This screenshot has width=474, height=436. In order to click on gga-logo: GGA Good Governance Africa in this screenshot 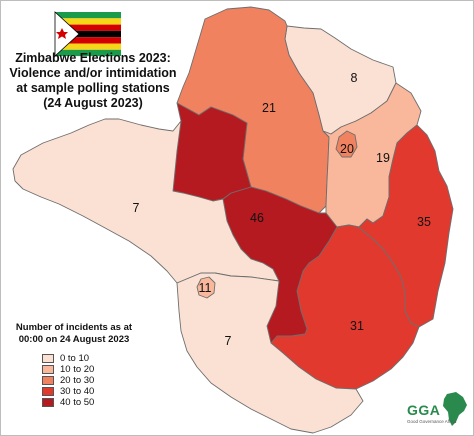, I will do `click(436, 409)`.